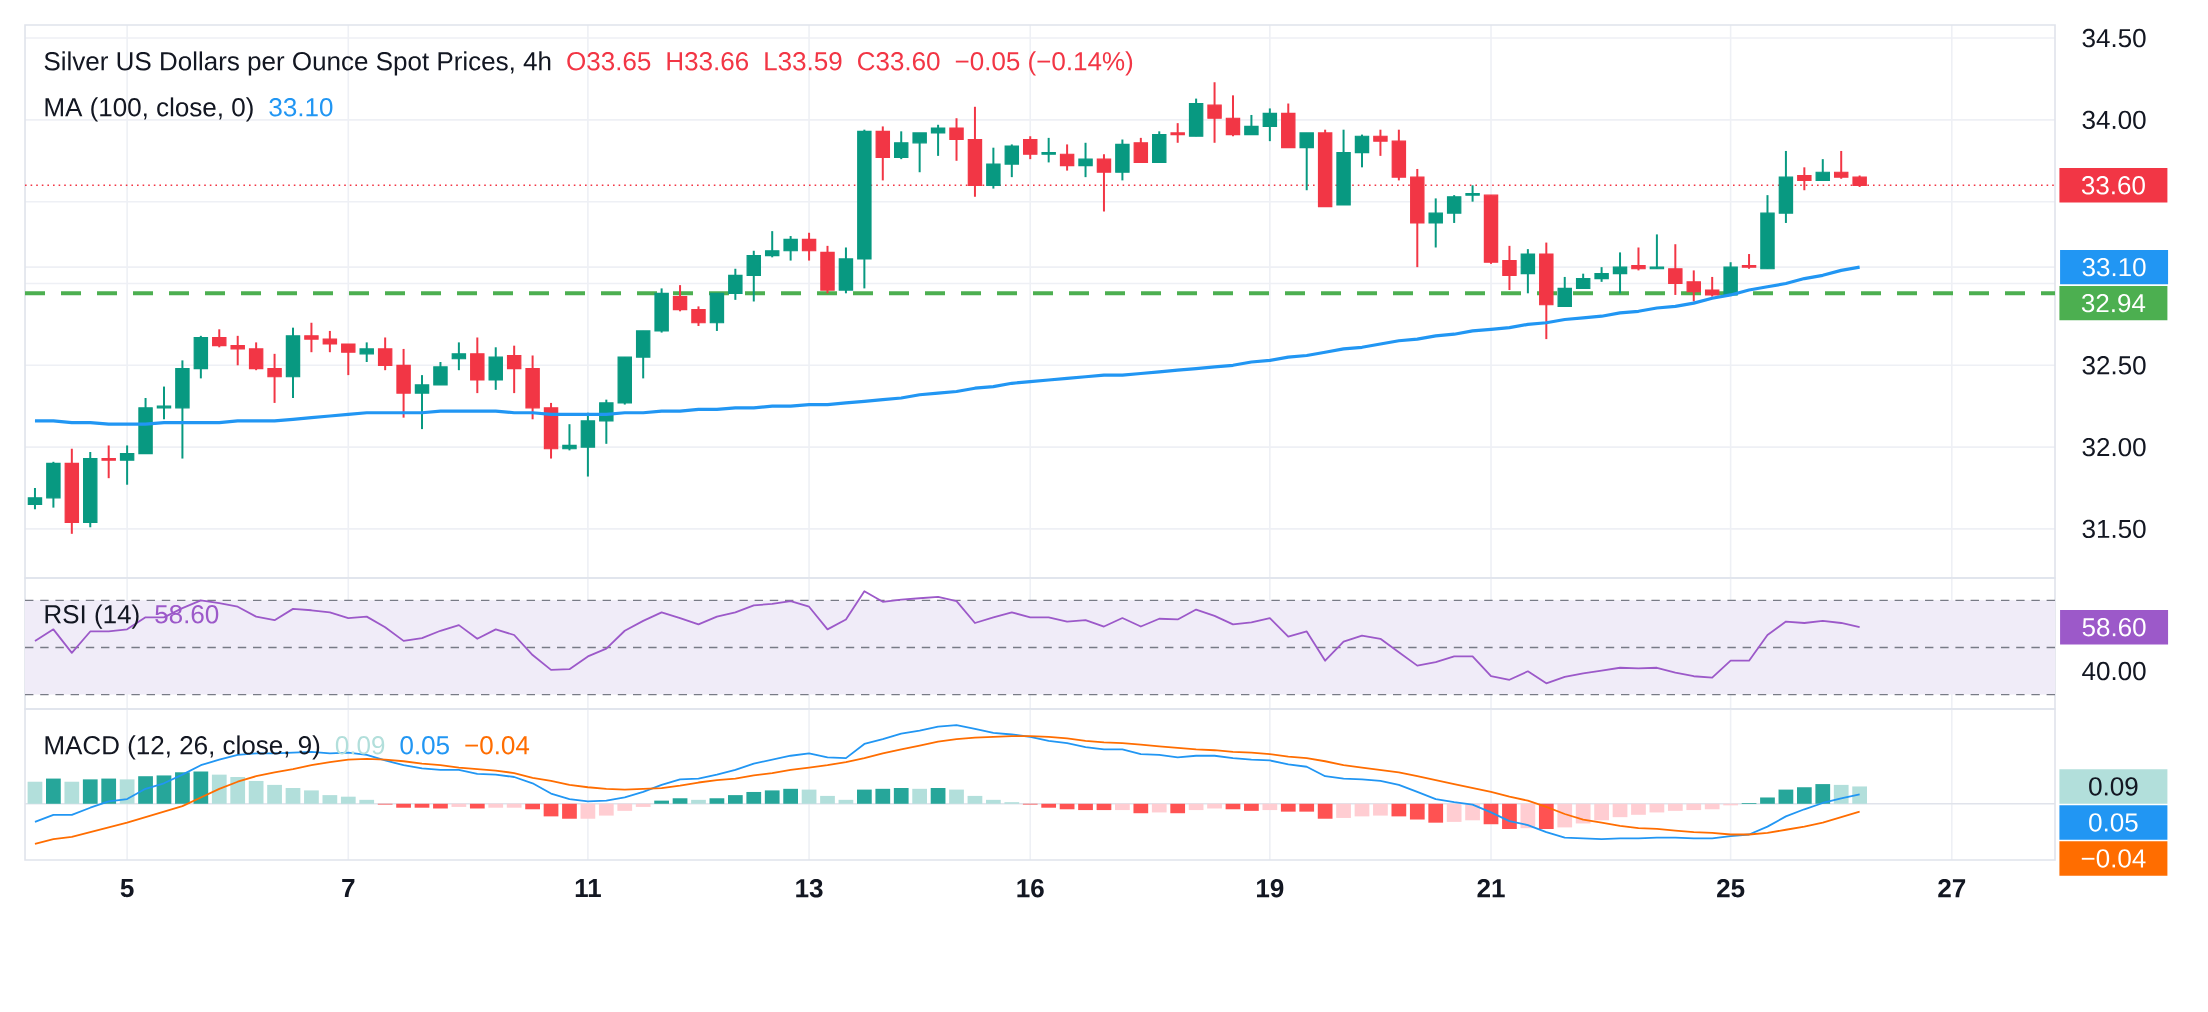  Describe the element at coordinates (803, 61) in the screenshot. I see `annotation: L33.59` at that location.